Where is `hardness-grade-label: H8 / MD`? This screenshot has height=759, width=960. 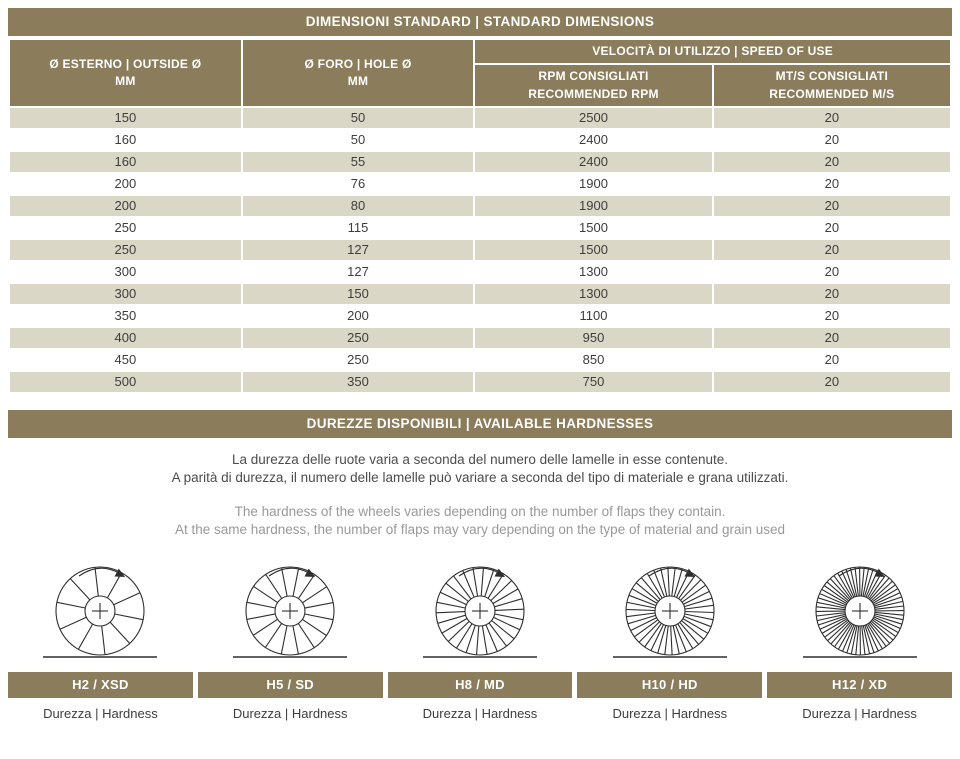 hardness-grade-label: H8 / MD is located at coordinates (480, 685).